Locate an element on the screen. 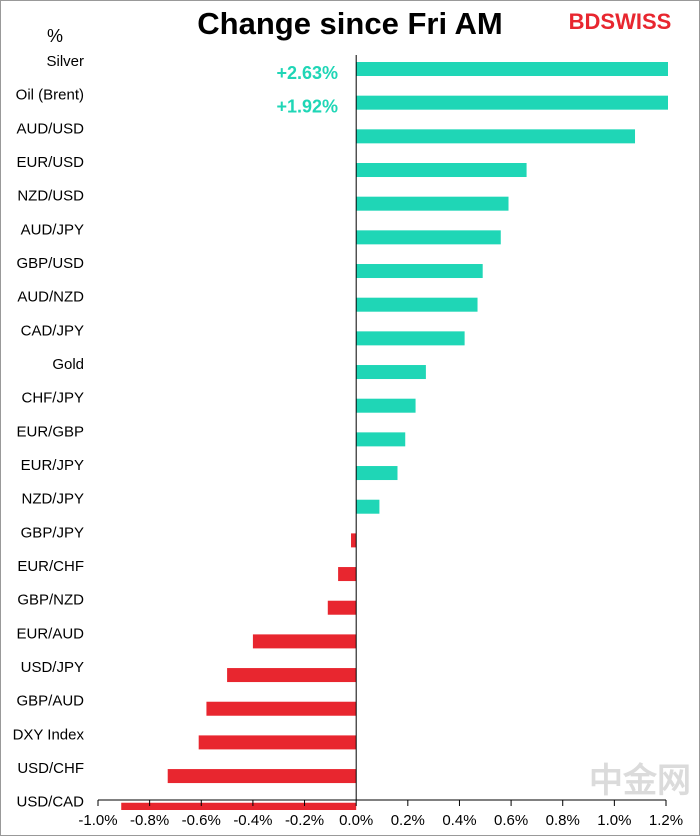 The height and width of the screenshot is (836, 700). y-axis-label: % is located at coordinates (55, 36).